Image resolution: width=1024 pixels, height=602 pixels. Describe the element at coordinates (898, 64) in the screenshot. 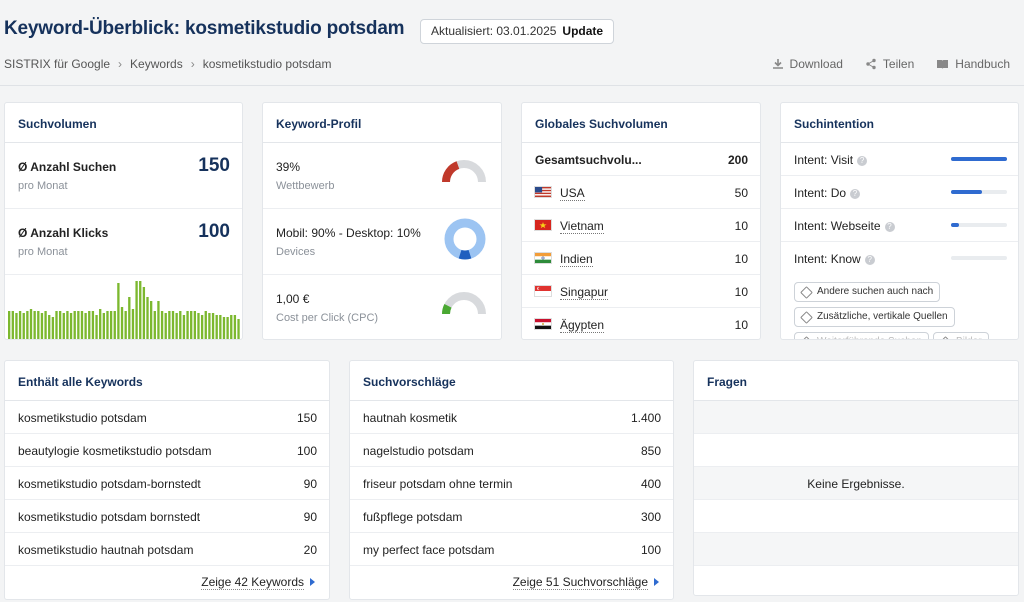

I see `share-label: Teilen` at that location.